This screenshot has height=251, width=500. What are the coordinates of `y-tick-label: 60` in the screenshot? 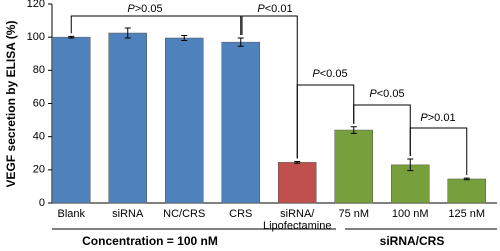 It's located at (39, 103).